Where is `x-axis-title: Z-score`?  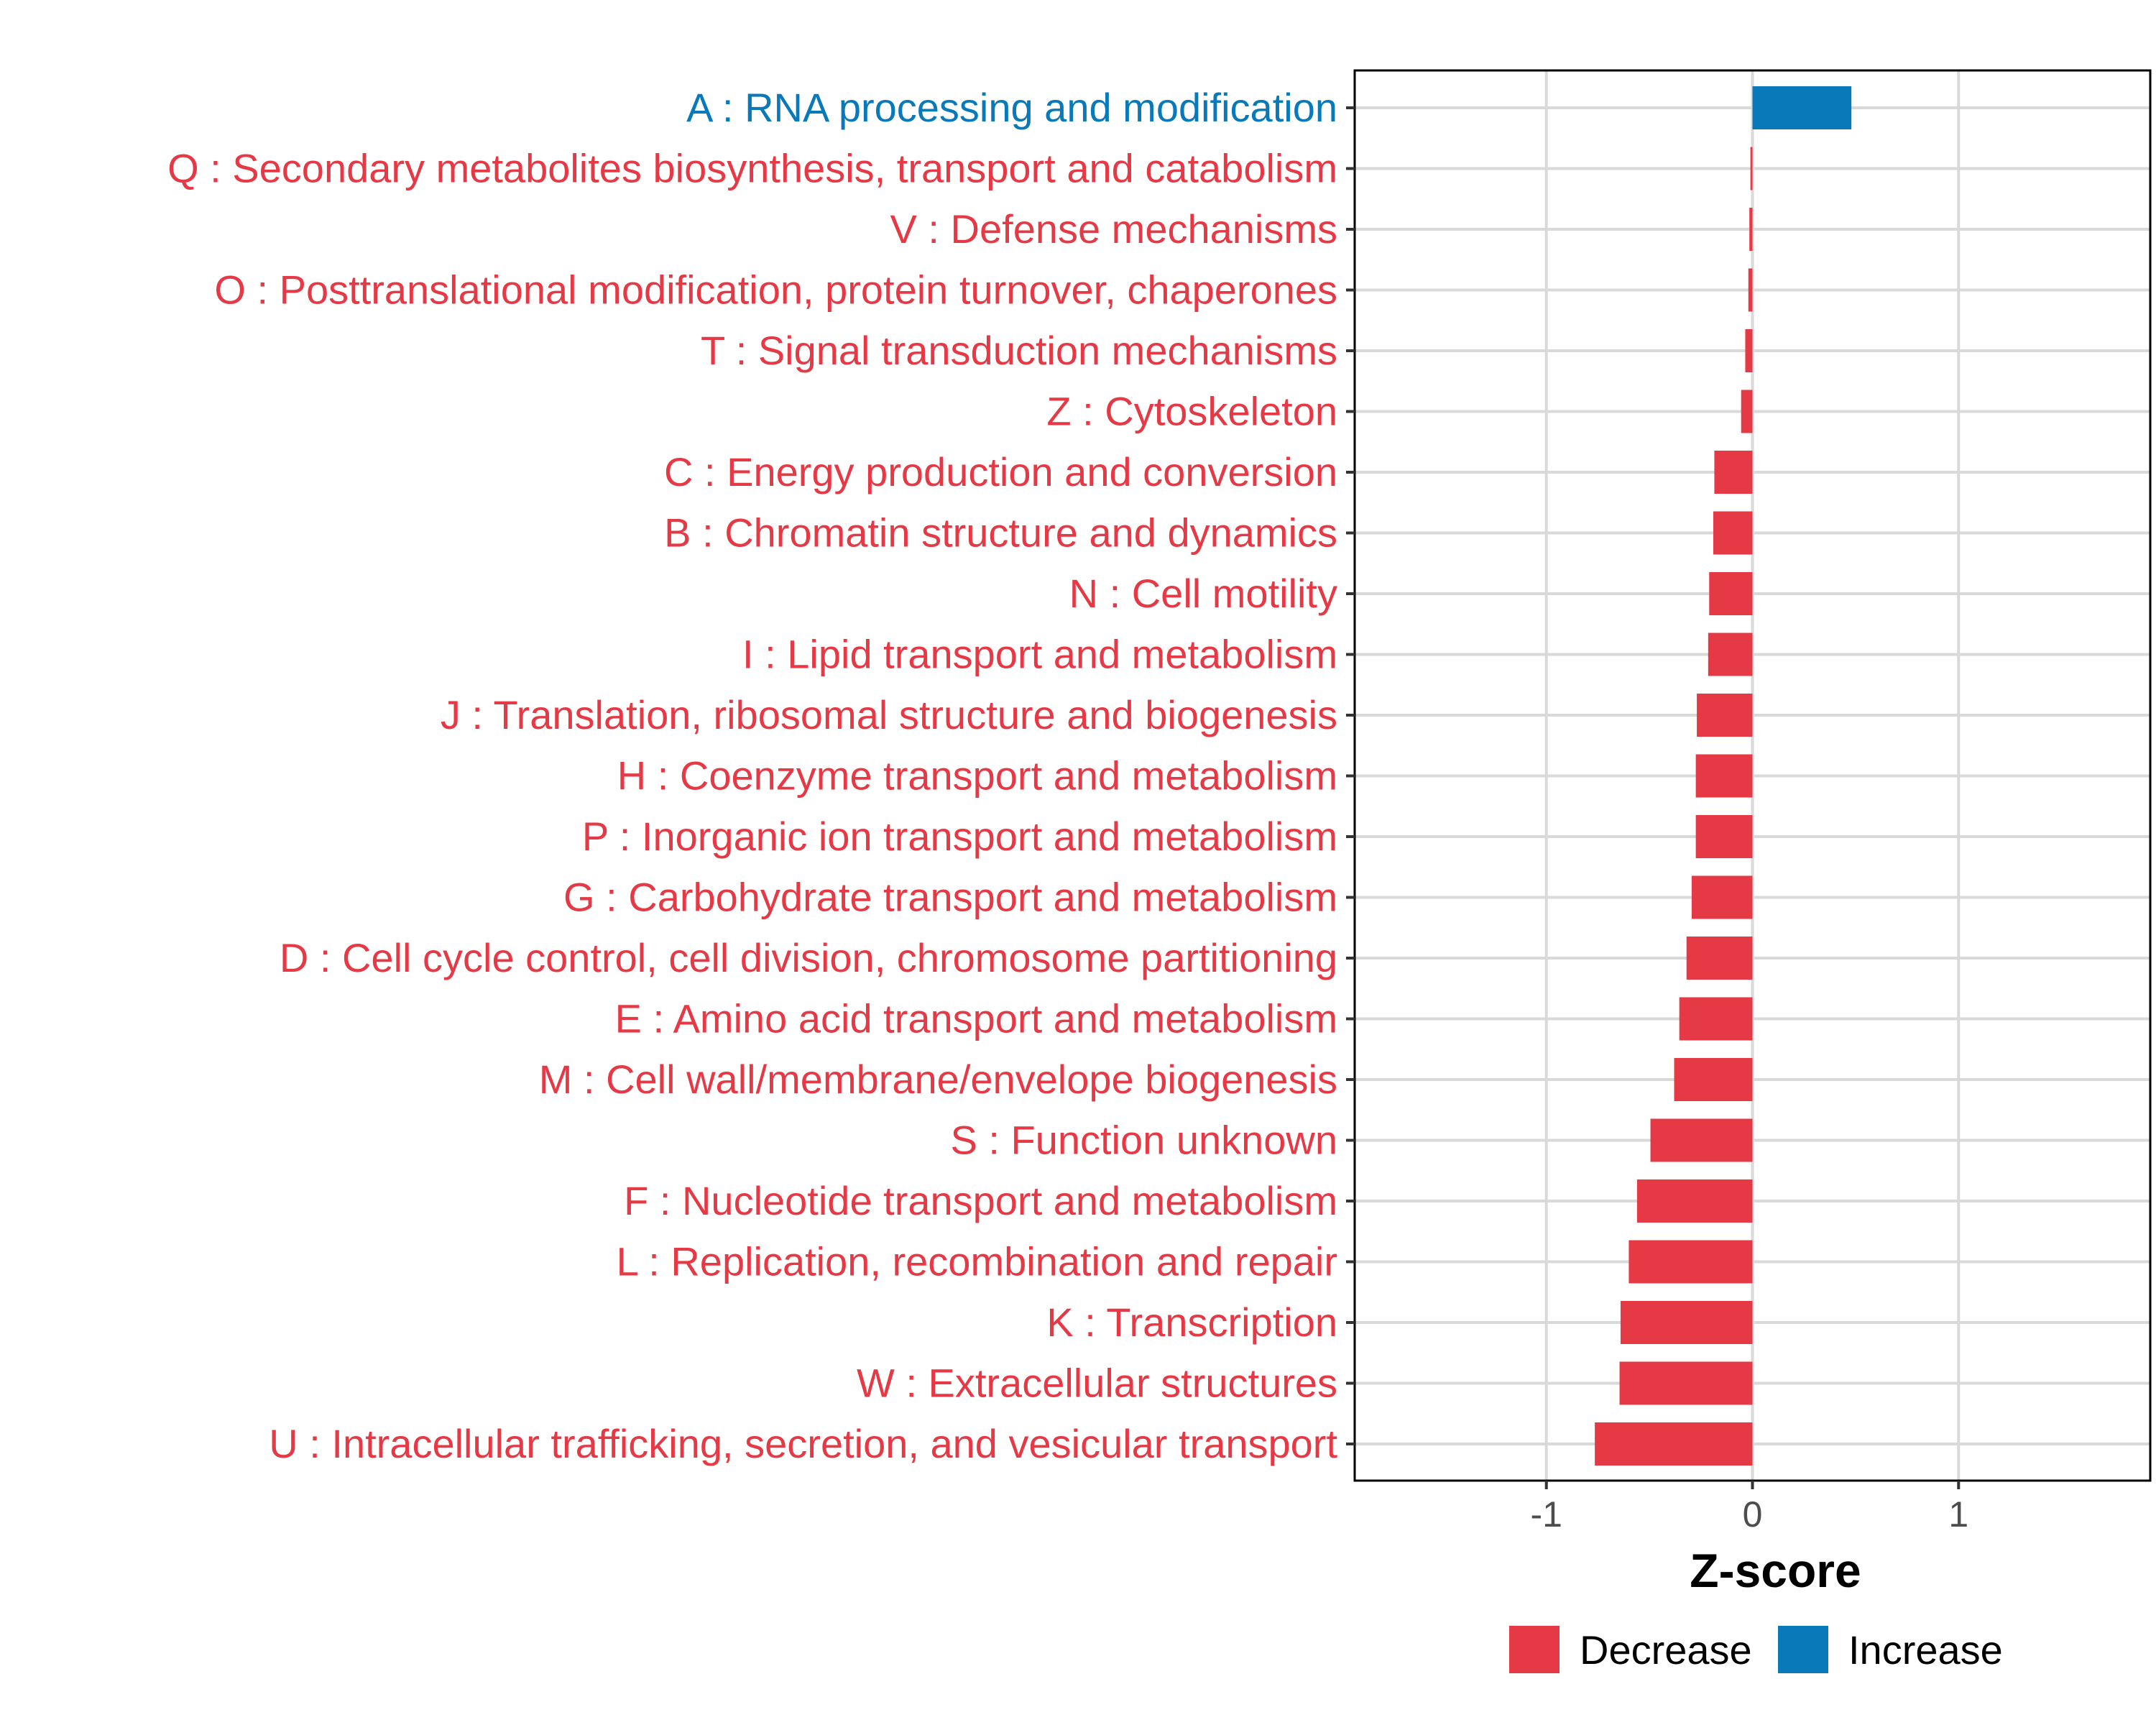 x-axis-title: Z-score is located at coordinates (1776, 1570).